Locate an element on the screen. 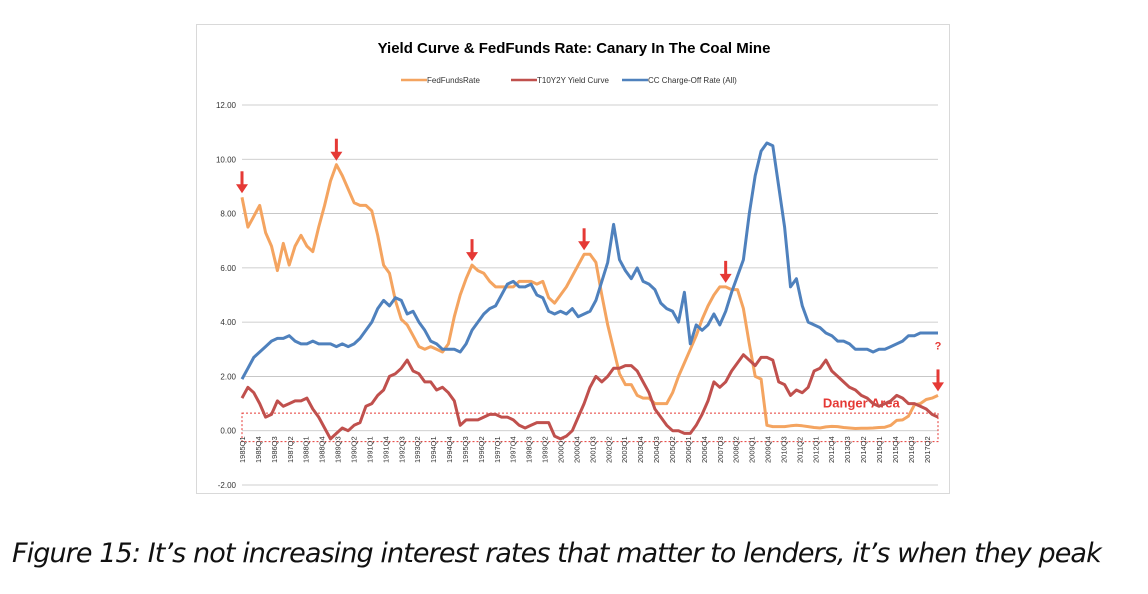  x-tick-label: 1988Q4 is located at coordinates (322, 449).